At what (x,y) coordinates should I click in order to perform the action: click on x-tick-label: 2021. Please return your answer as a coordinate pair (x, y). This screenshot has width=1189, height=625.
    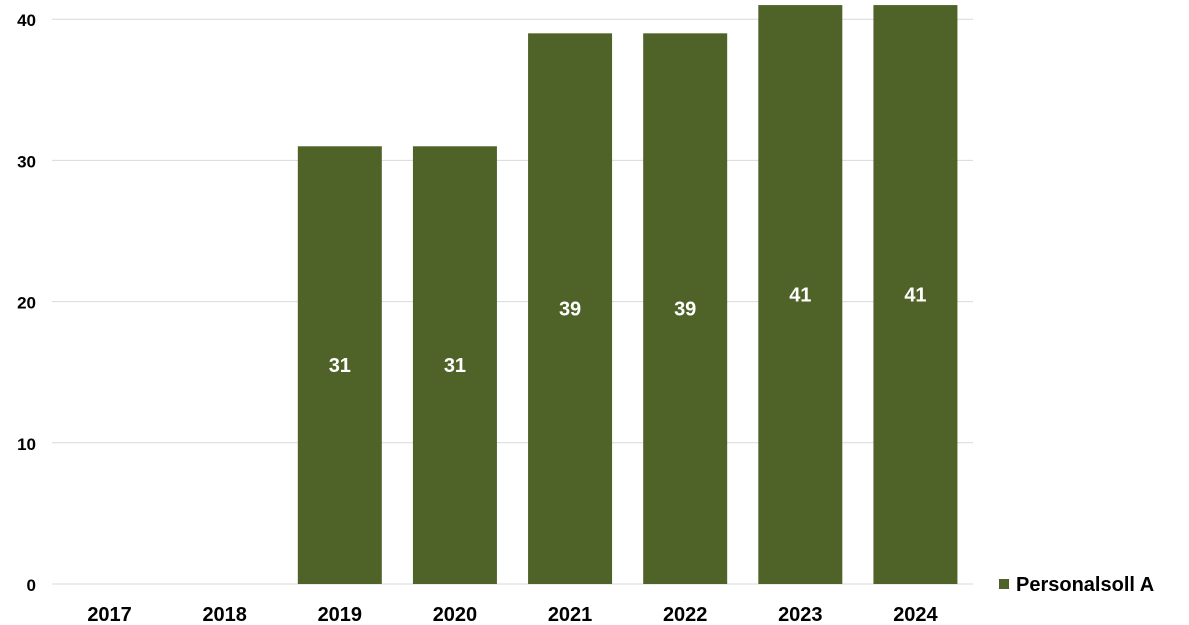
    Looking at the image, I should click on (570, 614).